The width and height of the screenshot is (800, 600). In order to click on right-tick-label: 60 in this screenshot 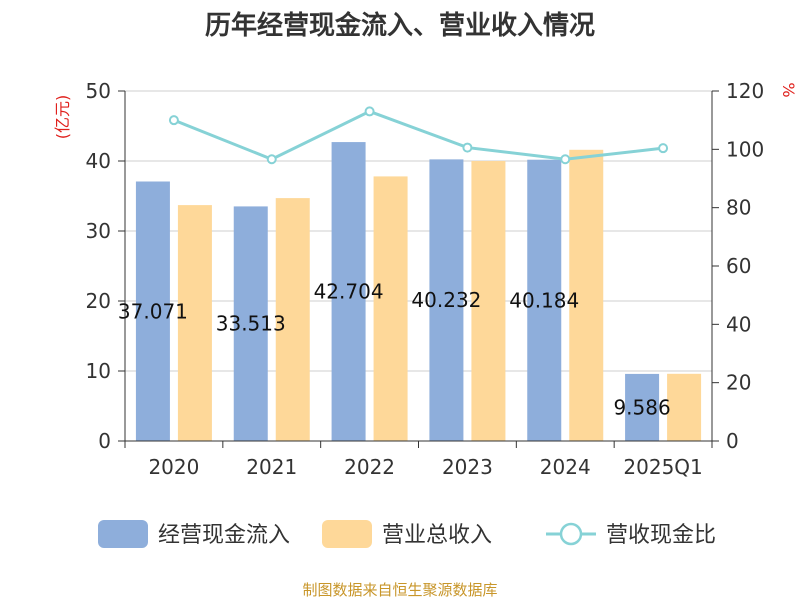, I will do `click(738, 266)`.